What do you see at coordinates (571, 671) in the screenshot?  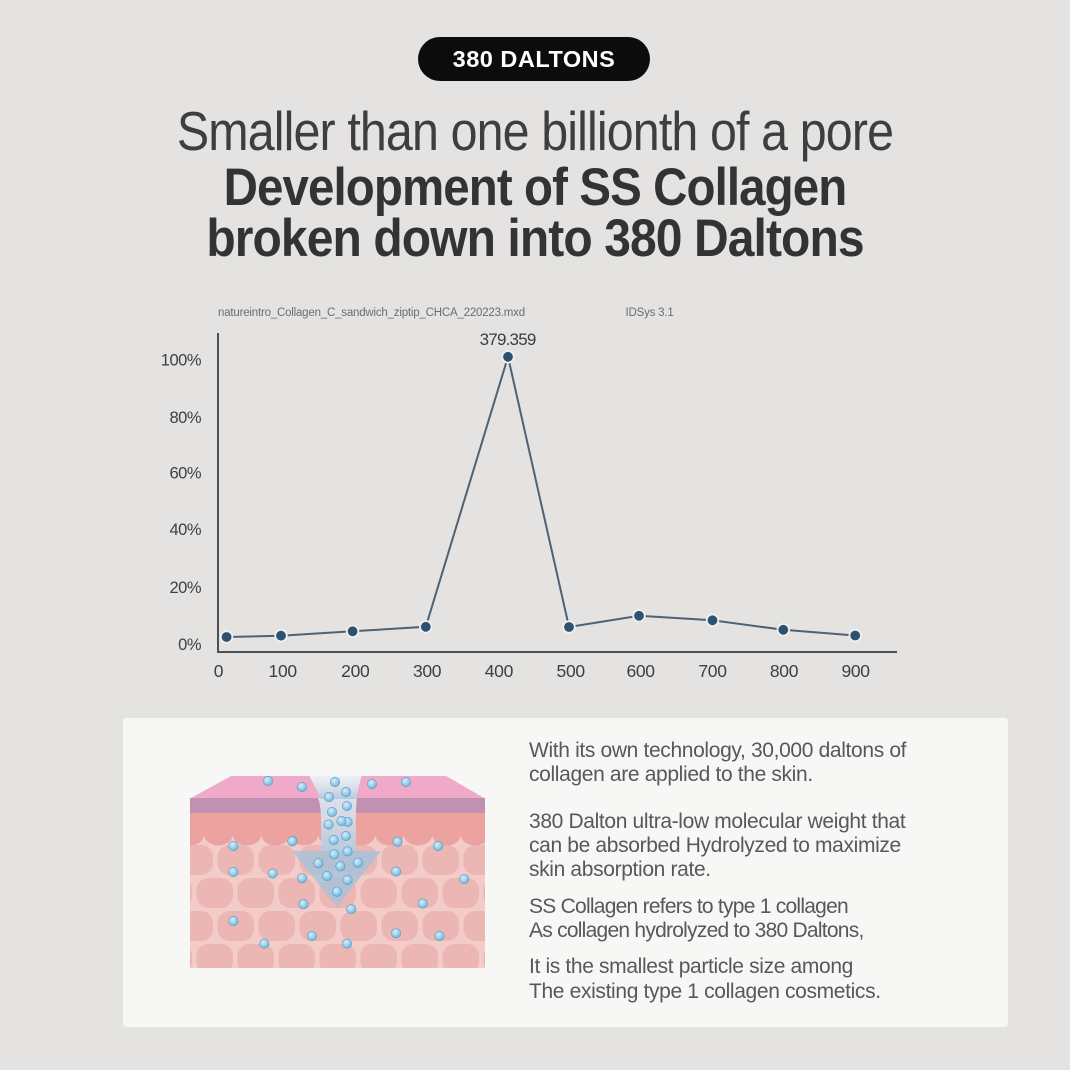 I see `svg-text: 500` at bounding box center [571, 671].